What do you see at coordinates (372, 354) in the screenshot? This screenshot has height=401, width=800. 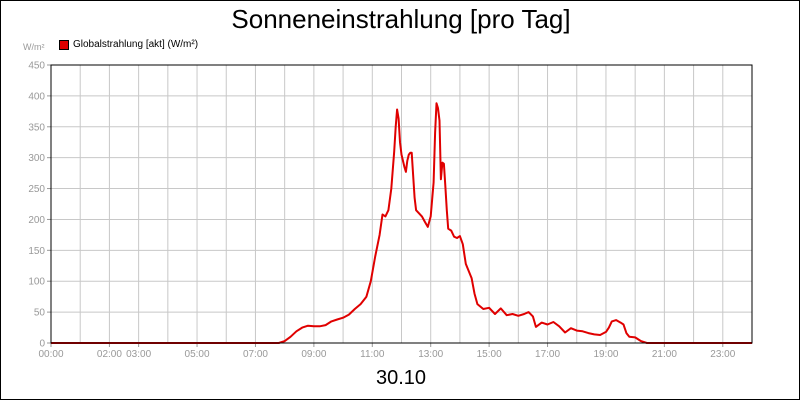 I see `x-tick-label: 11:00` at bounding box center [372, 354].